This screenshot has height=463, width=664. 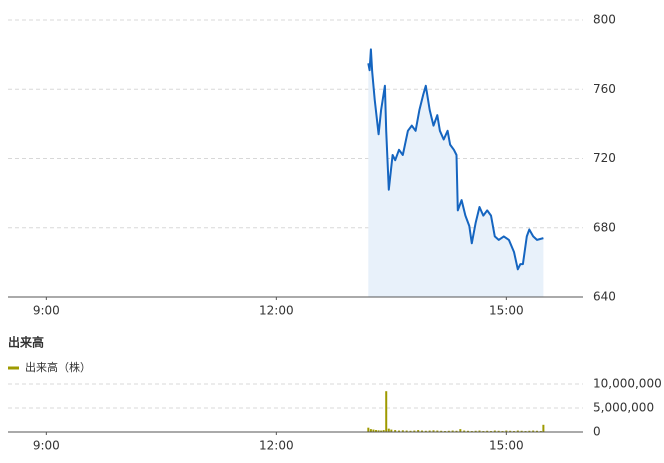 I want to click on y-tick-label: 760, so click(x=604, y=89).